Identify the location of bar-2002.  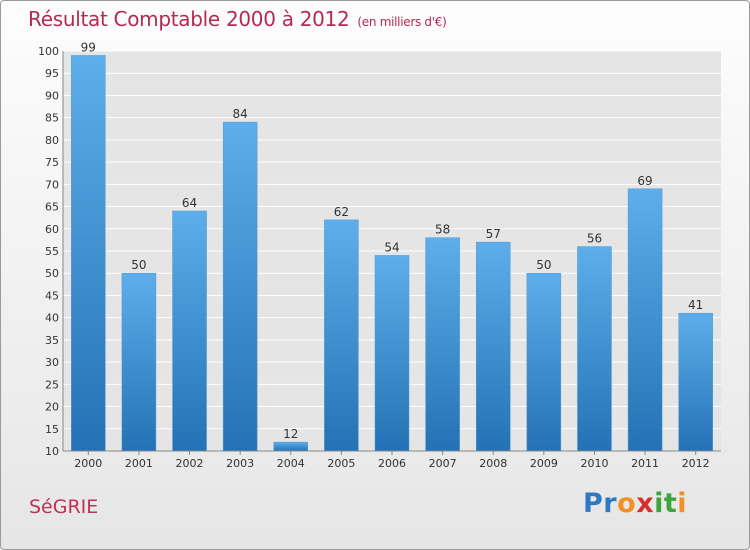
(189, 331).